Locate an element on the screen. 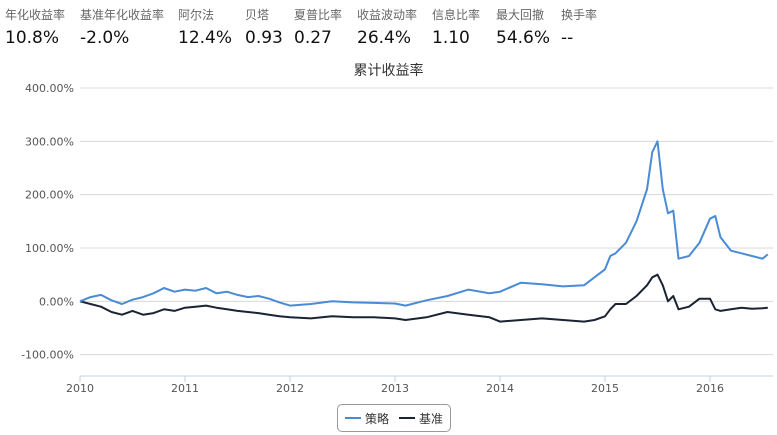  legend-swatch-strategy is located at coordinates (352, 418).